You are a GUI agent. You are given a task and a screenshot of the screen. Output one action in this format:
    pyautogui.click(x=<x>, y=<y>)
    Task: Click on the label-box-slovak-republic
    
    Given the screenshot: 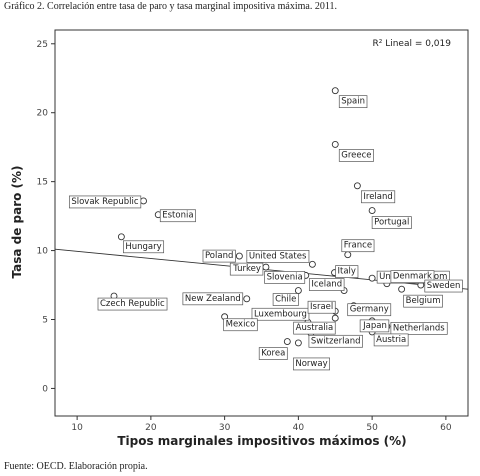 What is the action you would take?
    pyautogui.click(x=105, y=202)
    